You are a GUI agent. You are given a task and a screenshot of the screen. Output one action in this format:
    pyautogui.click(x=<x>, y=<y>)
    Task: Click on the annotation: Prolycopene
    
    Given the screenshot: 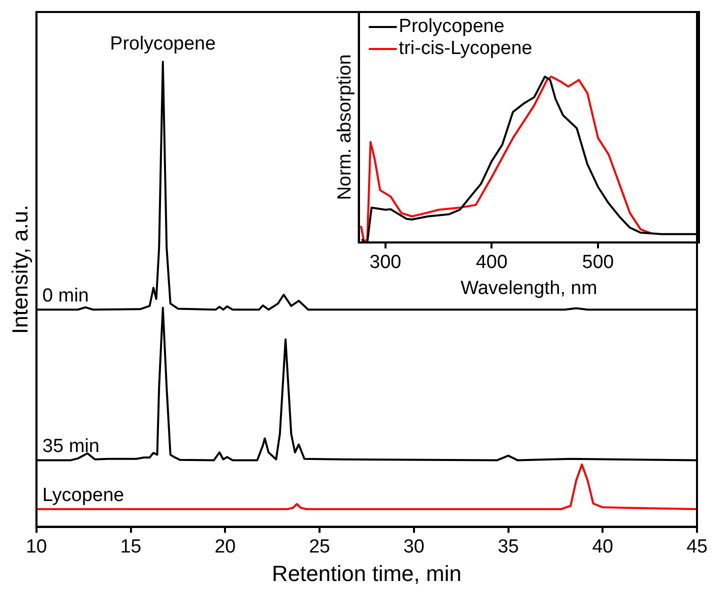 What is the action you would take?
    pyautogui.click(x=163, y=43)
    